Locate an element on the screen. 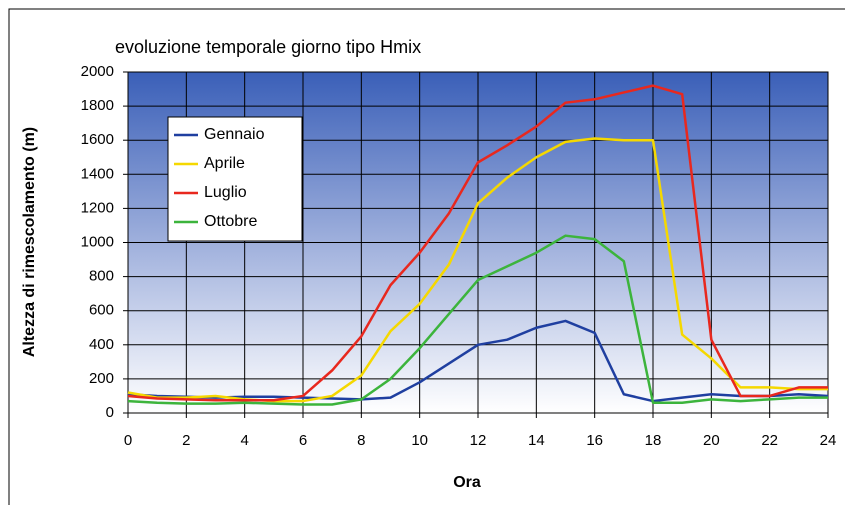 This screenshot has height=505, width=845. x-tick-label: 20 is located at coordinates (711, 440).